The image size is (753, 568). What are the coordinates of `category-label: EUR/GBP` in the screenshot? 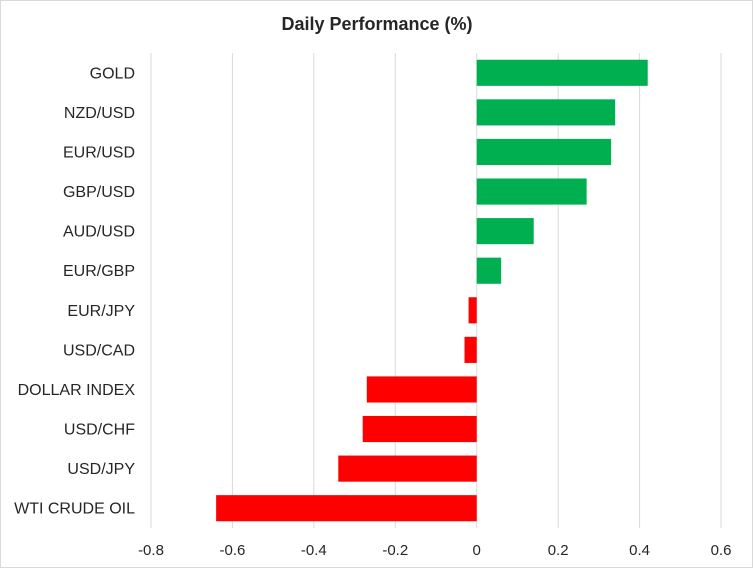 It's located at (99, 271).